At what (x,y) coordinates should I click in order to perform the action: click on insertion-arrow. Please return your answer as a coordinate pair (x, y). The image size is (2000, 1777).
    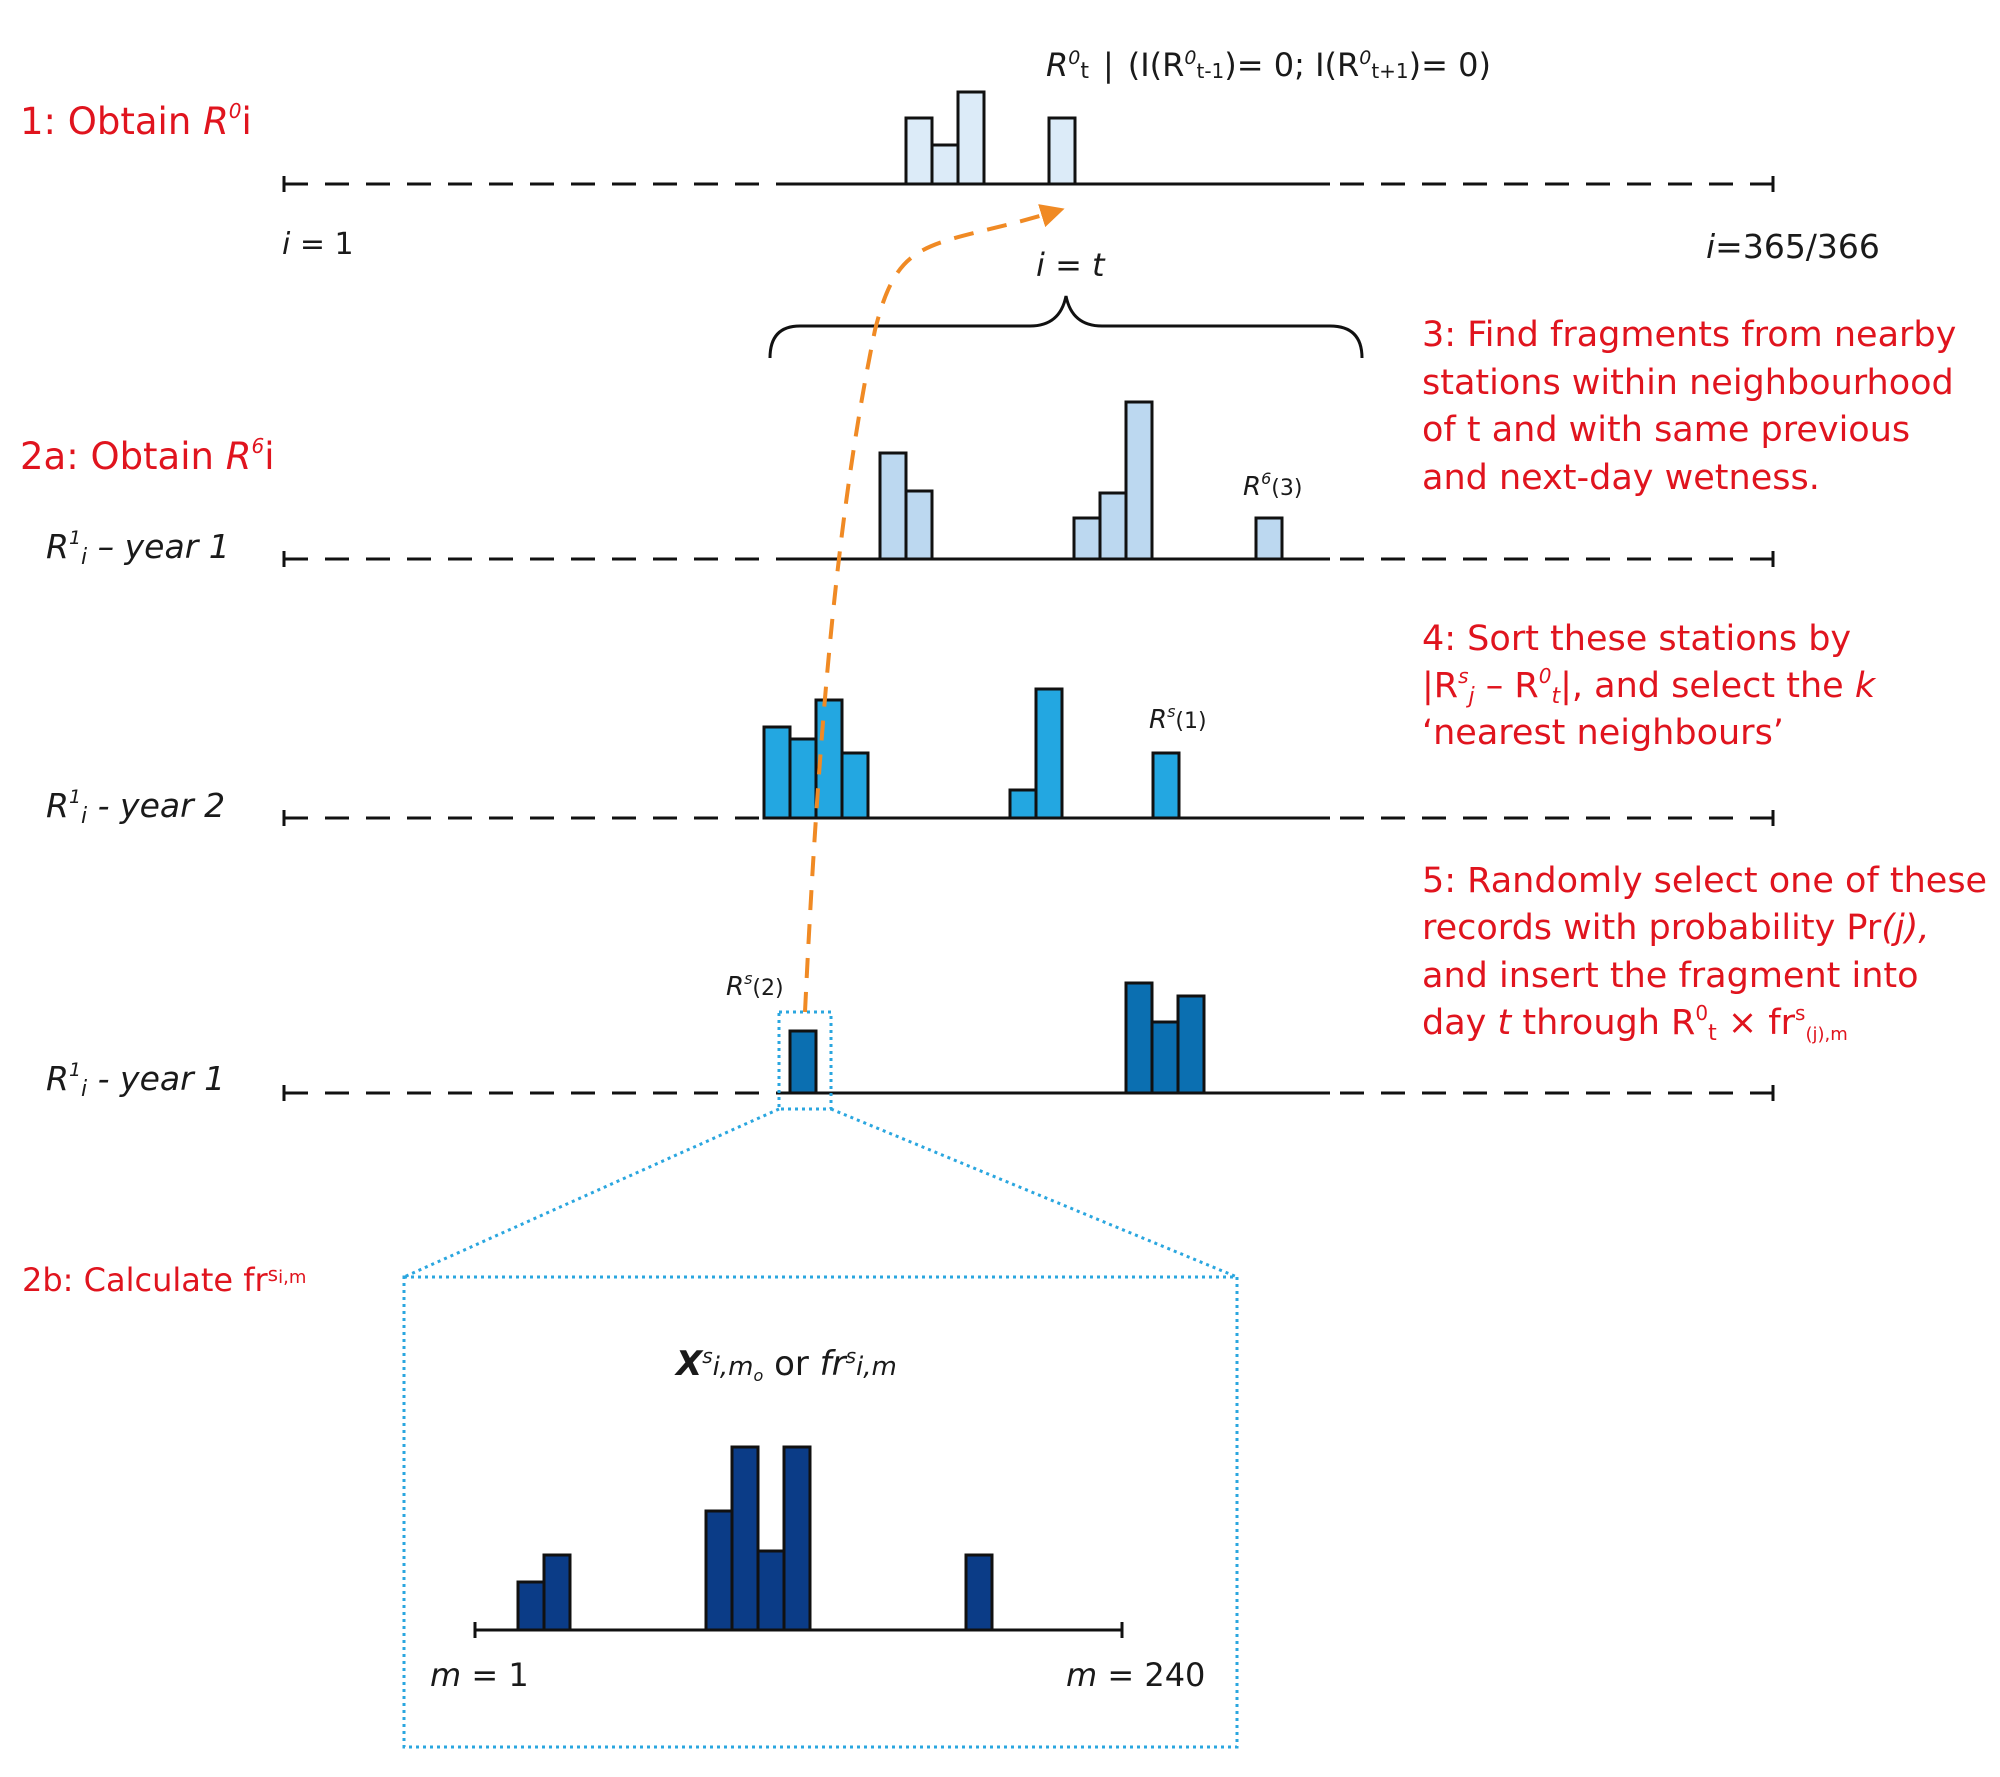
    Looking at the image, I should click on (934, 608).